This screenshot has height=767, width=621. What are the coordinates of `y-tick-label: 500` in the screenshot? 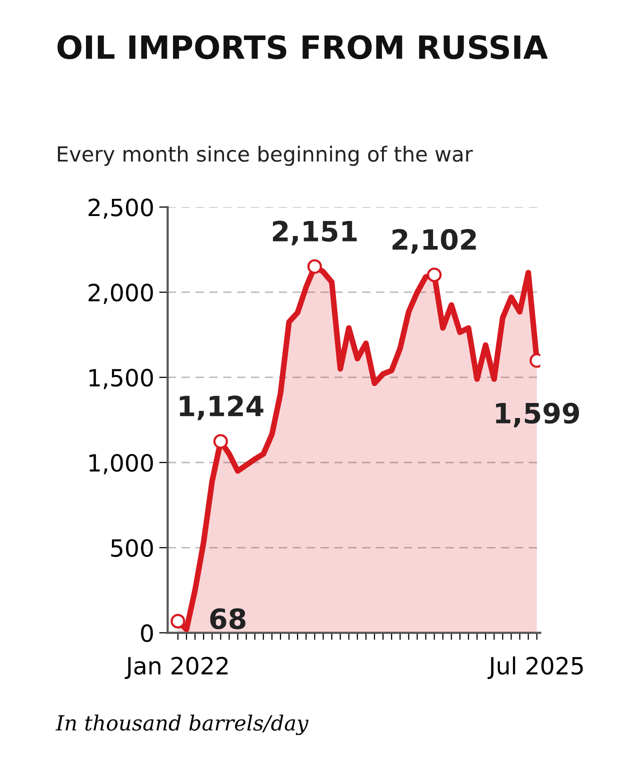 It's located at (132, 548).